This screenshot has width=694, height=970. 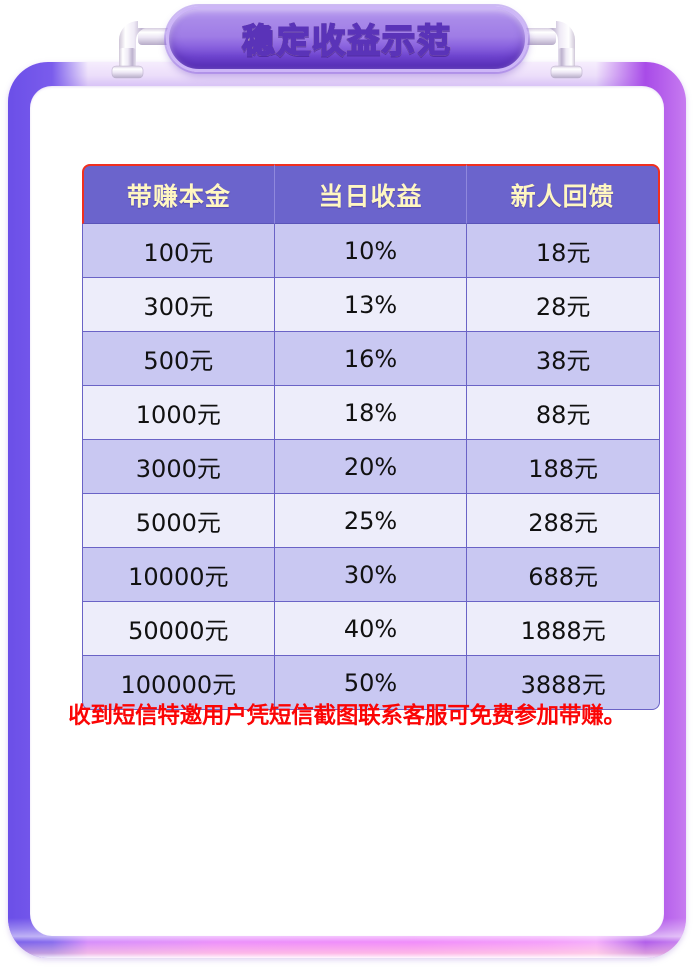 I want to click on table-row: 5000元 25% 288元, so click(x=371, y=521).